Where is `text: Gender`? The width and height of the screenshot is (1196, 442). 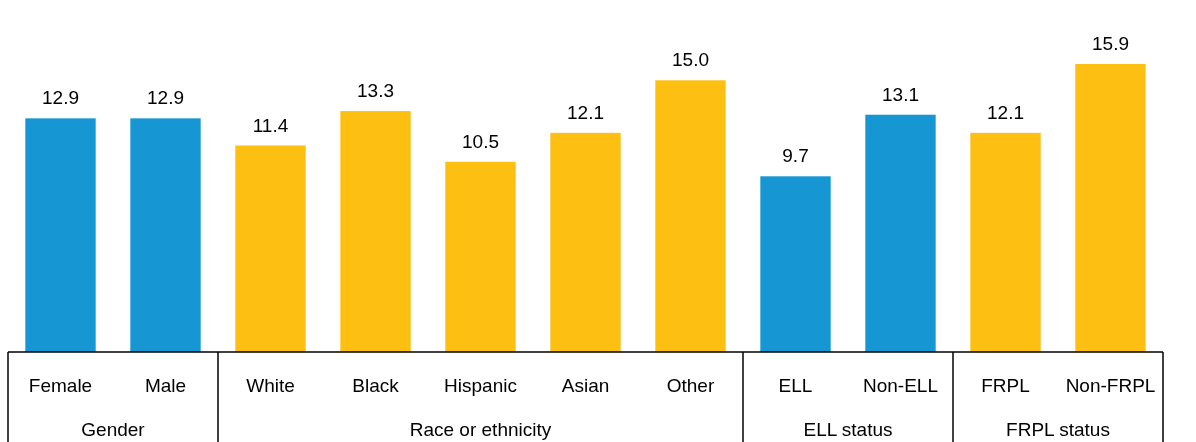
text: Gender is located at coordinates (113, 429).